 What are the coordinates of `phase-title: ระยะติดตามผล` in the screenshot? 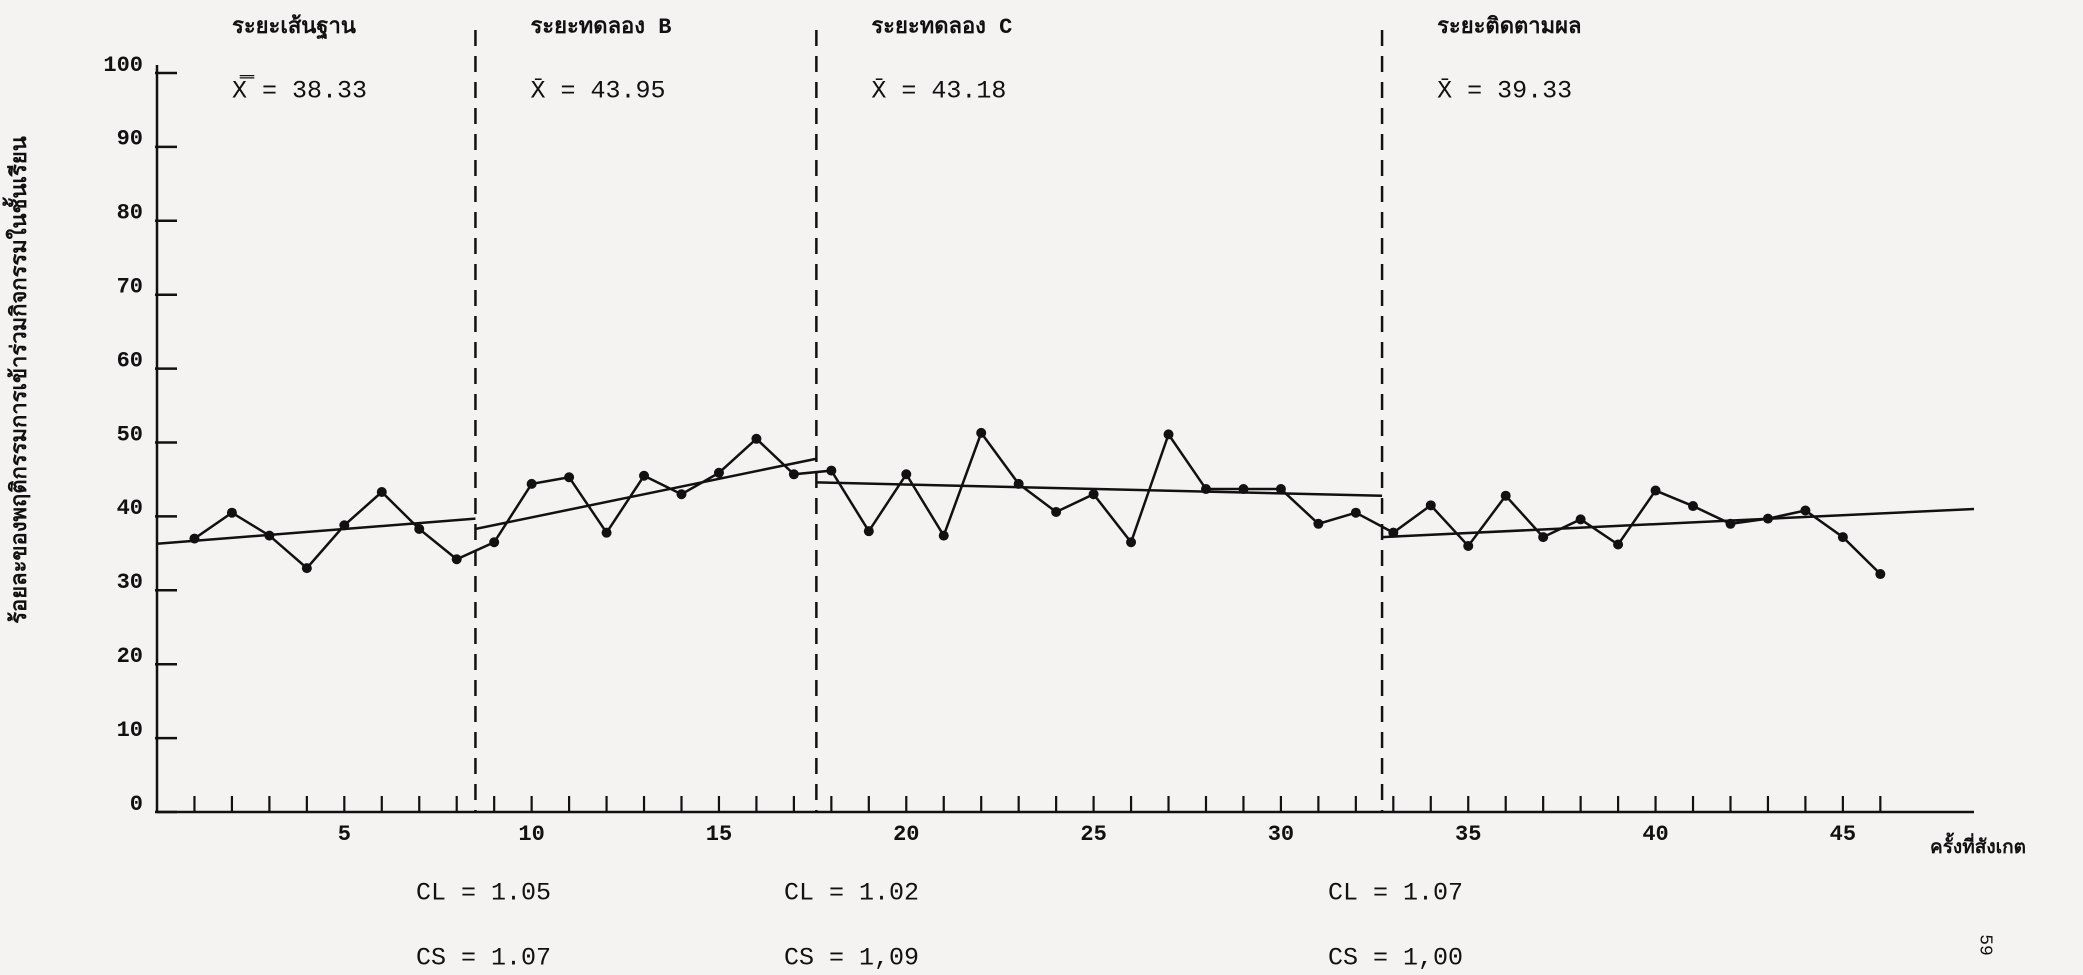 It's located at (1509, 27).